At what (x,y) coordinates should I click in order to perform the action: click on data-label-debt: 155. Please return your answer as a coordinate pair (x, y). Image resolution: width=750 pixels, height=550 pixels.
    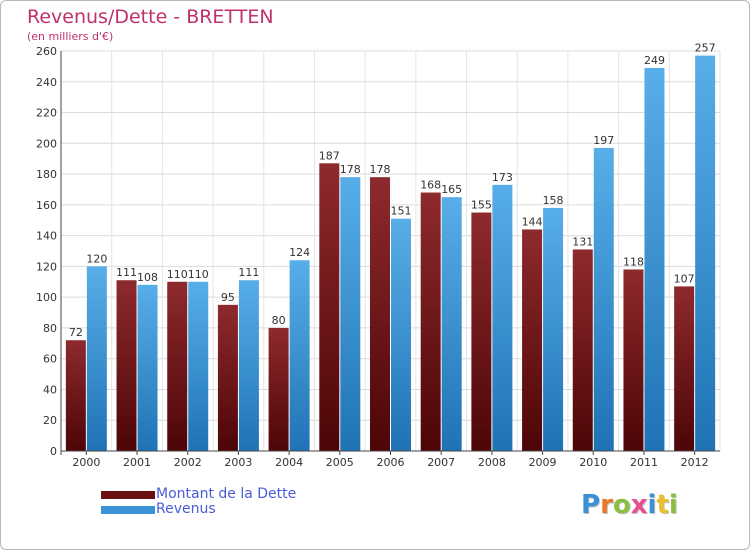
    Looking at the image, I should click on (481, 205).